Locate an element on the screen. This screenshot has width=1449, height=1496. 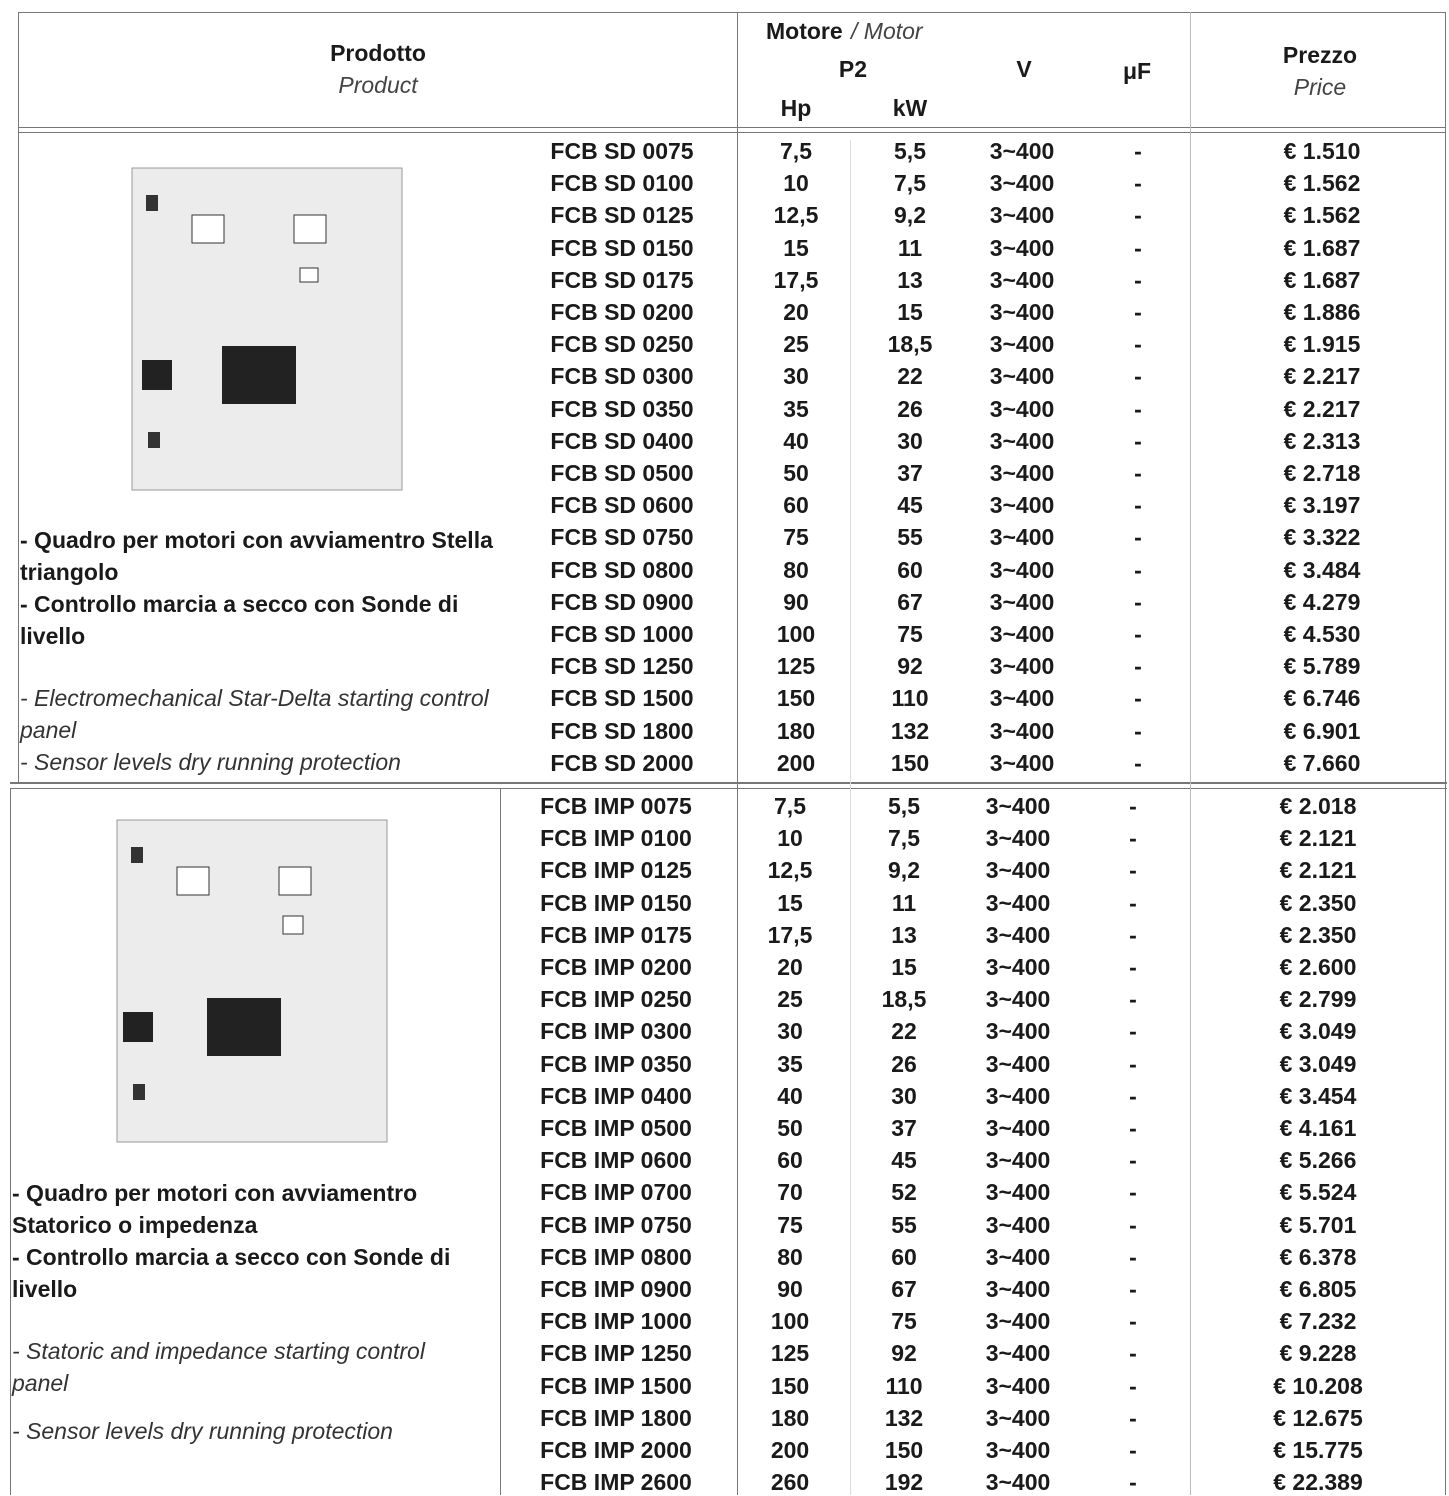
header-product: Prodotto is located at coordinates (378, 53).